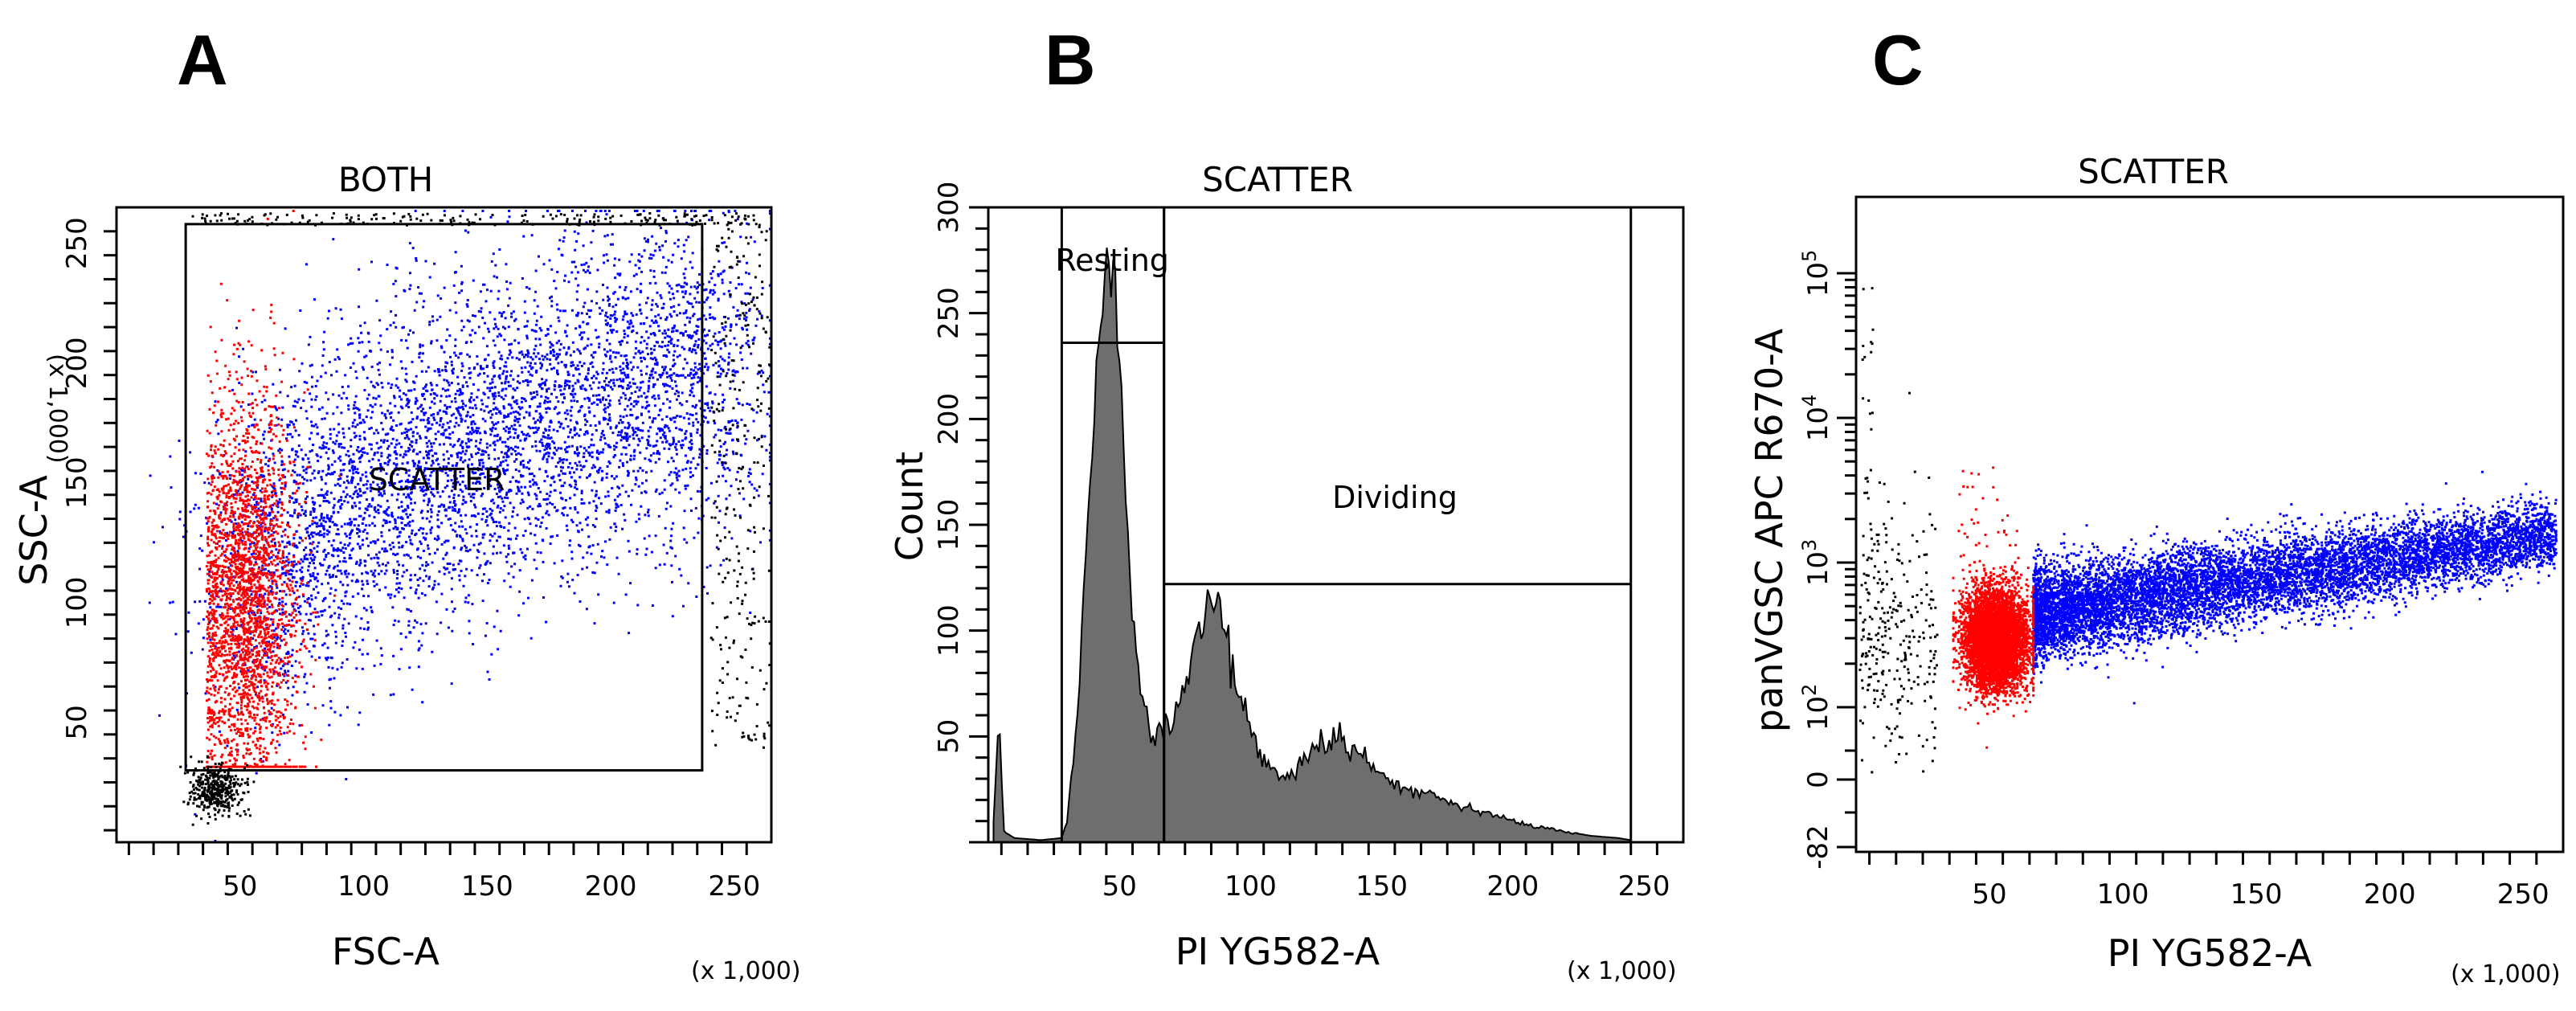 The image size is (2576, 1011). What do you see at coordinates (1112, 260) in the screenshot?
I see `panel-b-gate-label: Resting` at bounding box center [1112, 260].